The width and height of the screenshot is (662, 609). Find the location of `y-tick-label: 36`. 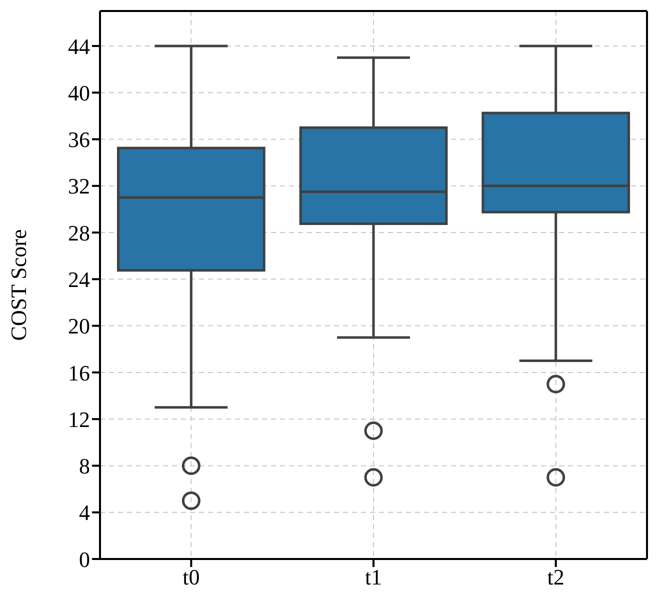

y-tick-label: 36 is located at coordinates (79, 139).